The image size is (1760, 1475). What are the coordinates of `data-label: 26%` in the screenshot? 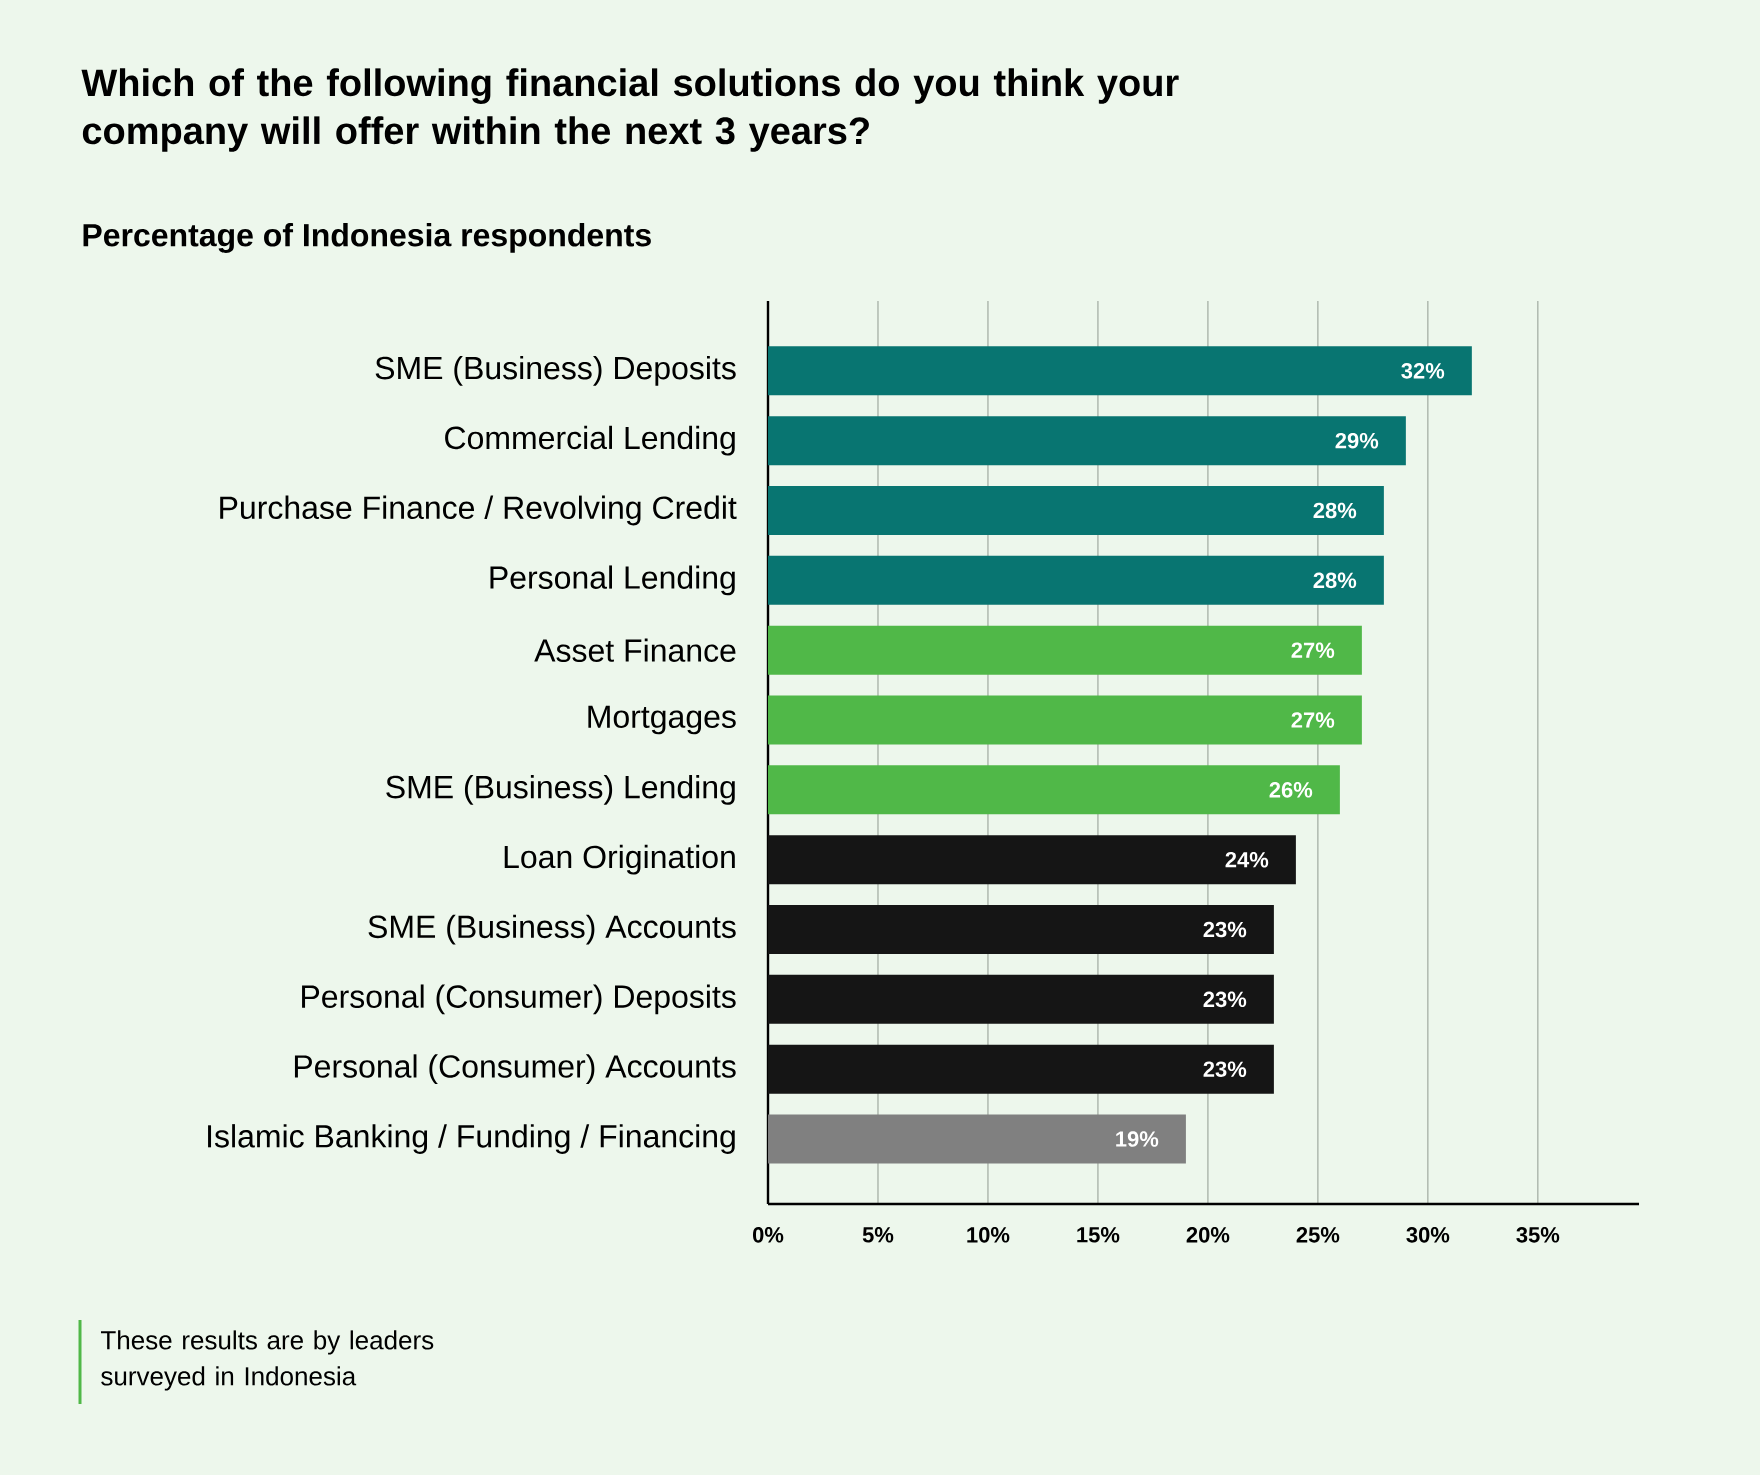 It's located at (1291, 790).